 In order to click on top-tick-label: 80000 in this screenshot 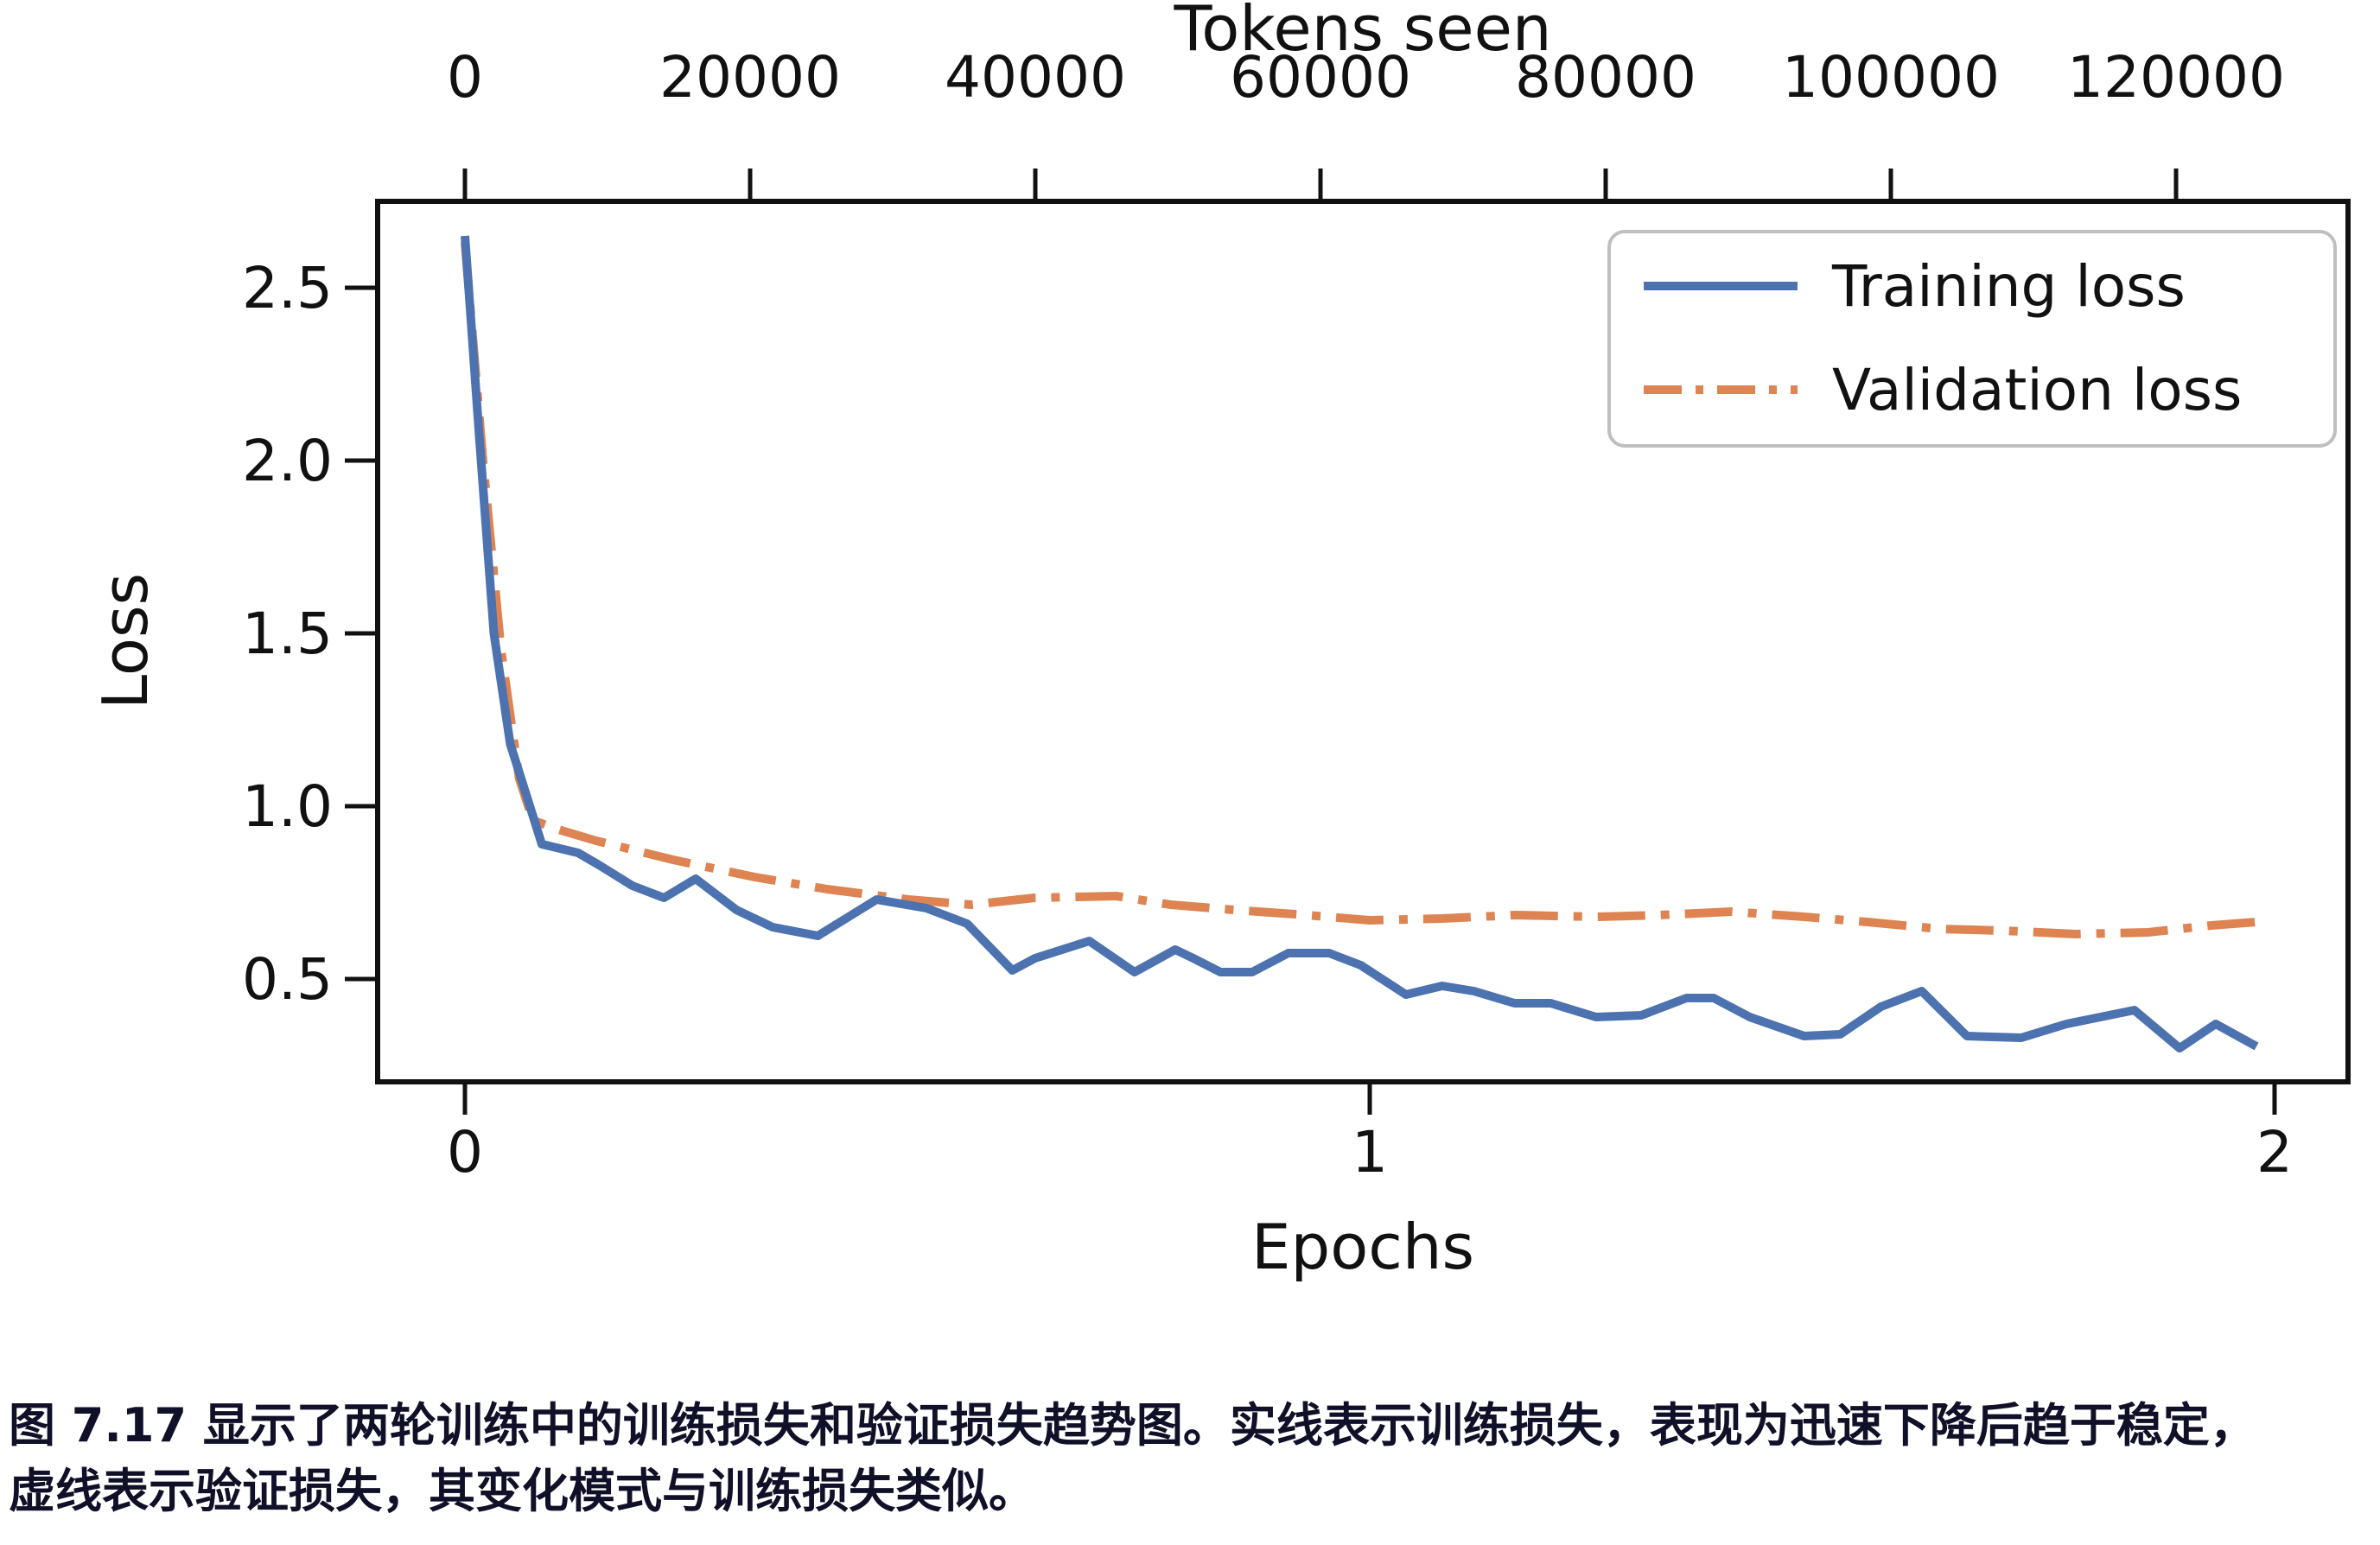, I will do `click(1606, 77)`.